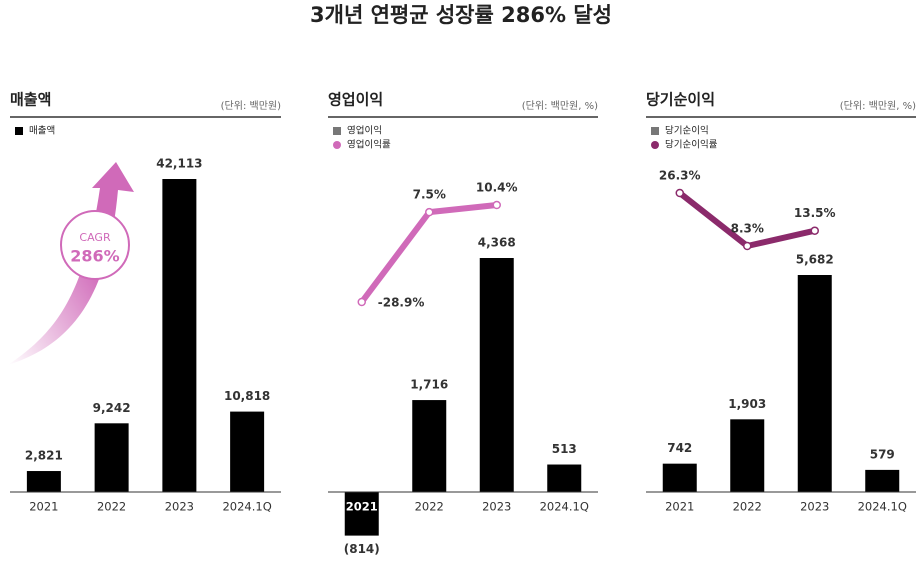  What do you see at coordinates (251, 105) in the screenshot?
I see `unit-label: (단위: 백만원)` at bounding box center [251, 105].